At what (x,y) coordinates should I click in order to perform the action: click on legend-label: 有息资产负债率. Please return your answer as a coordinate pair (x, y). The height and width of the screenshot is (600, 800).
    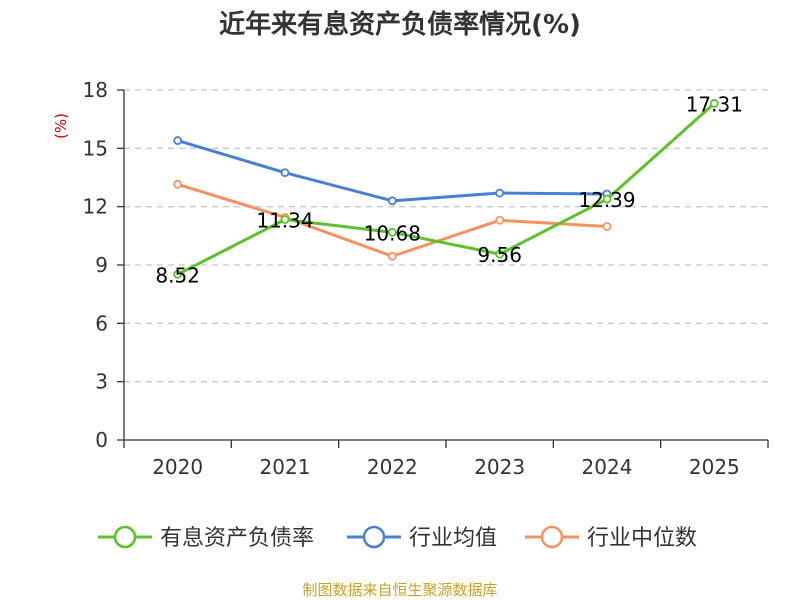
    Looking at the image, I should click on (237, 538).